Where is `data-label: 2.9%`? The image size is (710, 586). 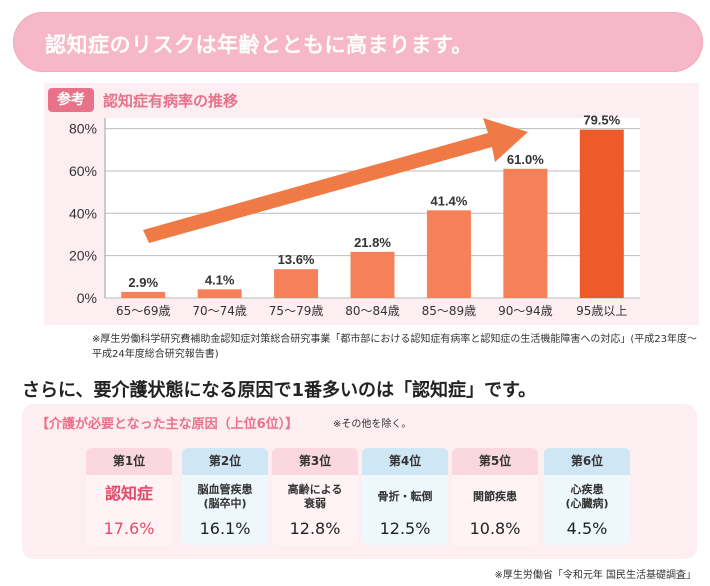
data-label: 2.9% is located at coordinates (143, 282).